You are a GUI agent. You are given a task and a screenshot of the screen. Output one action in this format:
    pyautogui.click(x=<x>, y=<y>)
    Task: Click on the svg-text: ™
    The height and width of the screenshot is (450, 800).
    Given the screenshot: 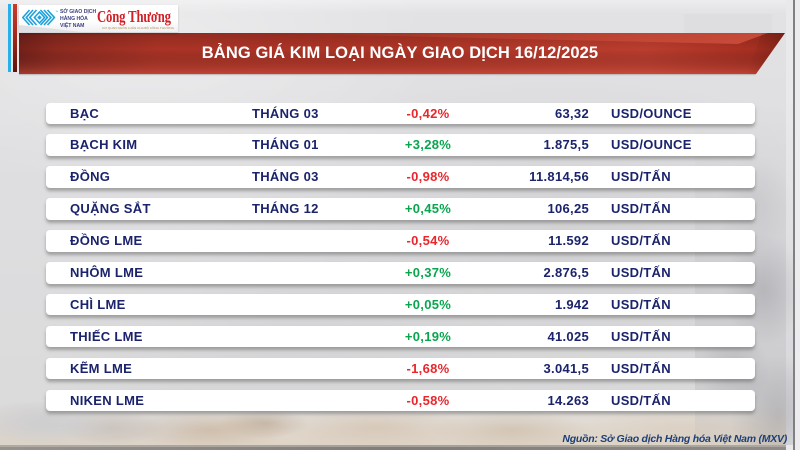 What is the action you would take?
    pyautogui.click(x=56, y=11)
    